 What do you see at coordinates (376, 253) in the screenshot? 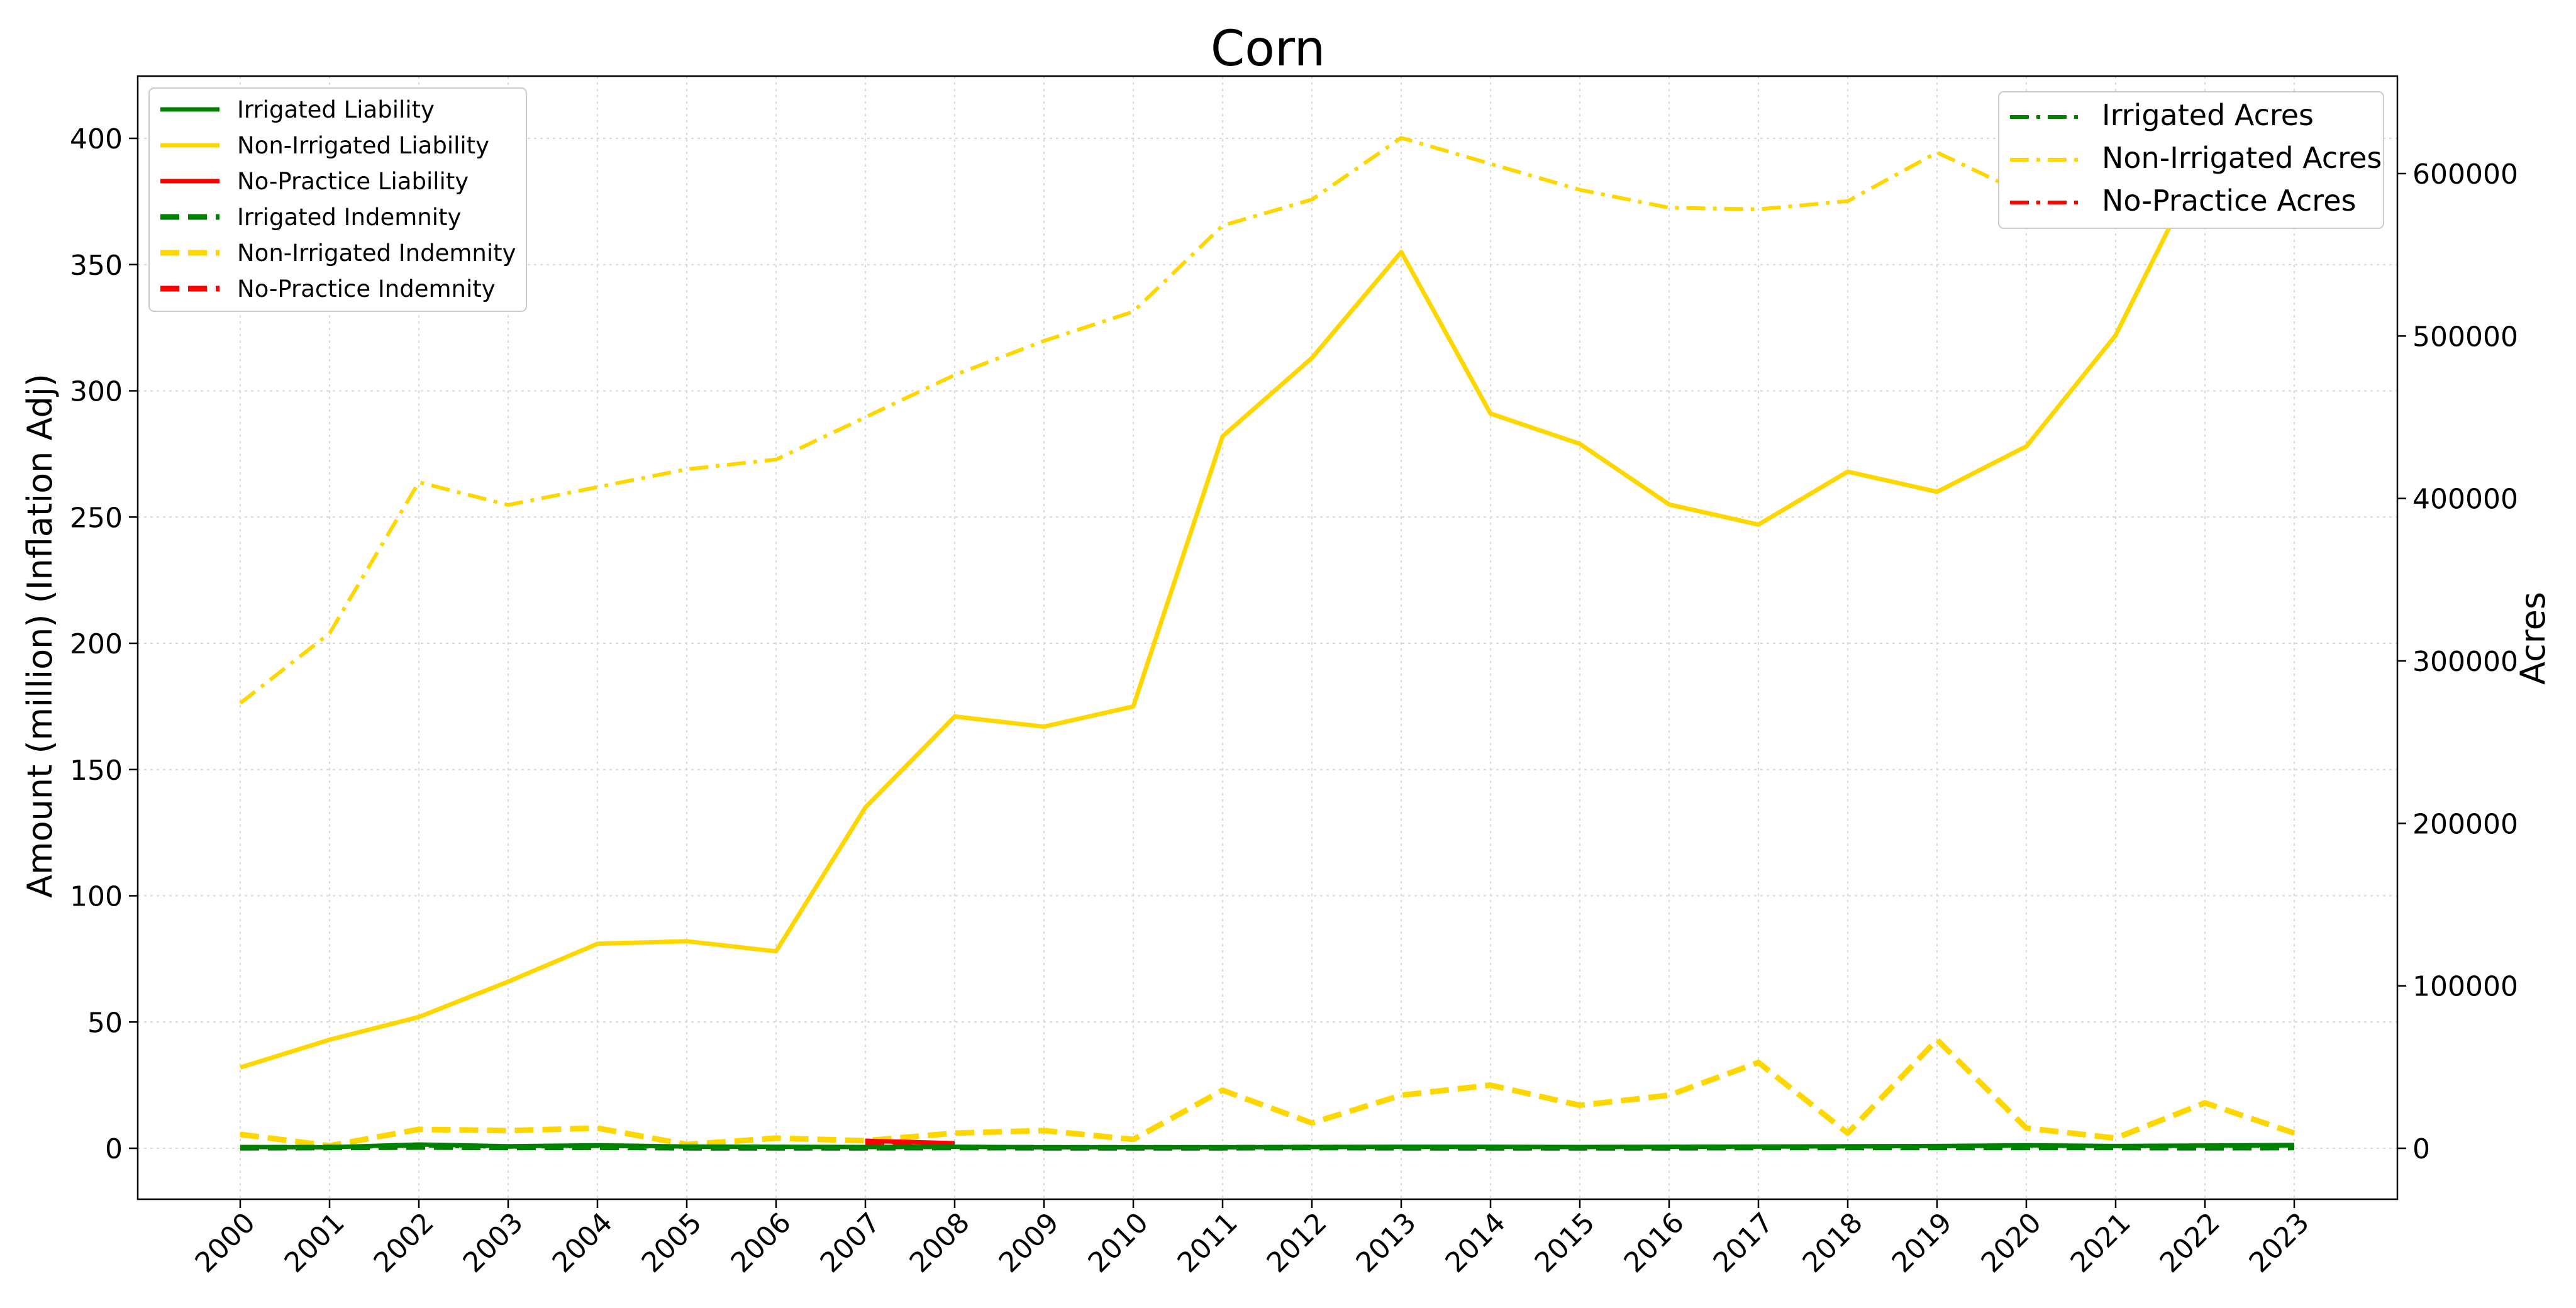
I see `legend-entry-label: Non-Irrigated Indemnity` at bounding box center [376, 253].